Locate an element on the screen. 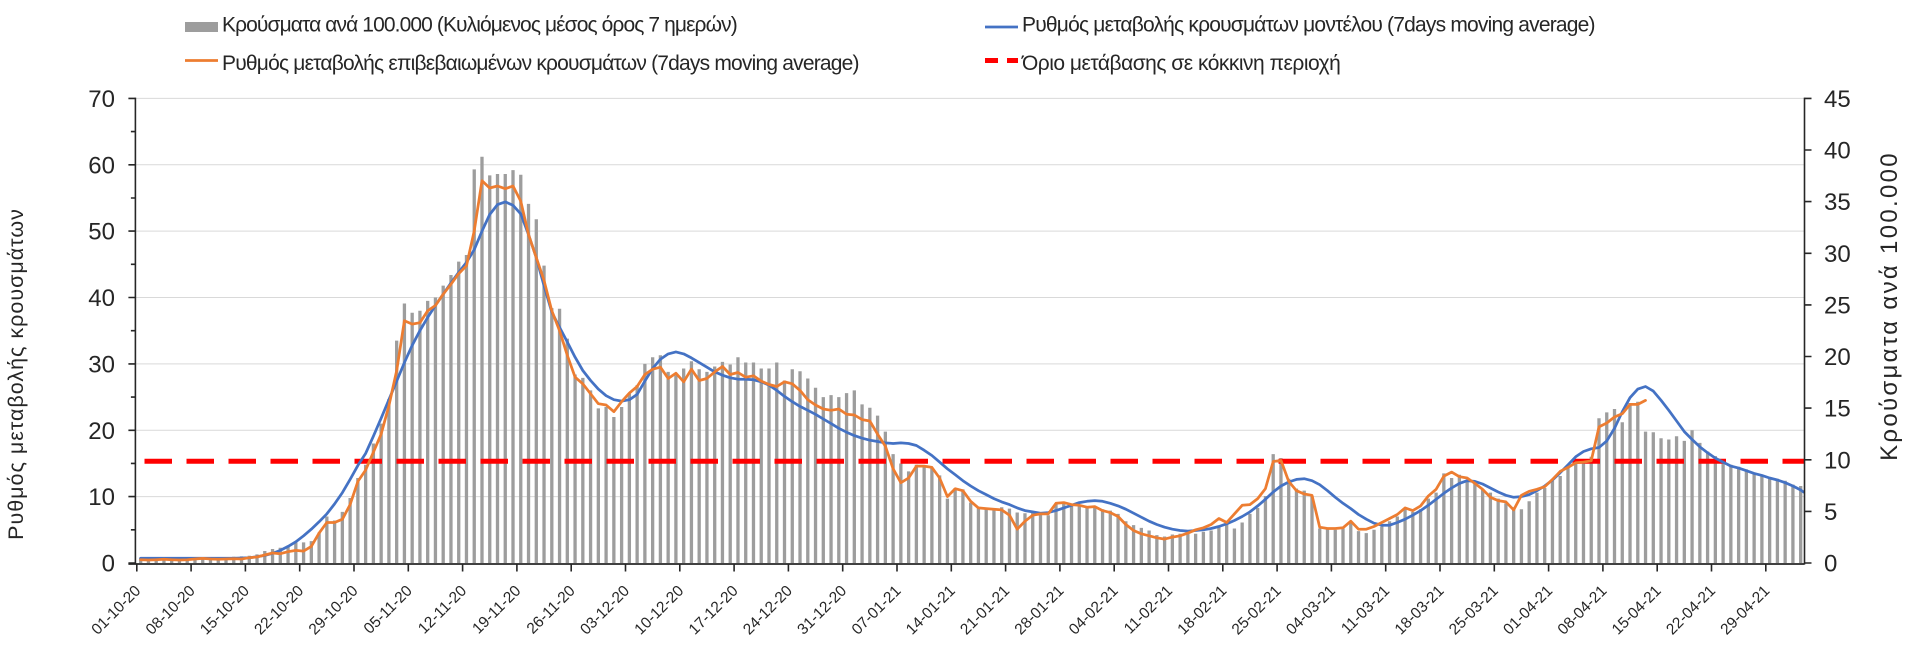  svg-text: 5 is located at coordinates (1830, 512).